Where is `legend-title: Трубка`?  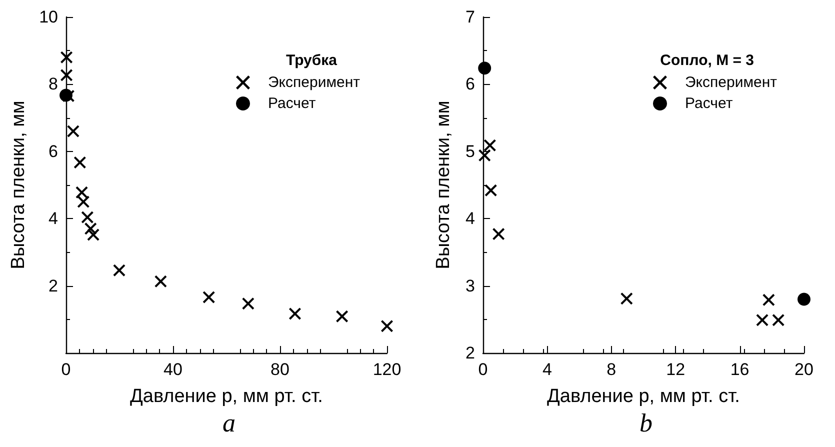
legend-title: Трубка is located at coordinates (312, 60).